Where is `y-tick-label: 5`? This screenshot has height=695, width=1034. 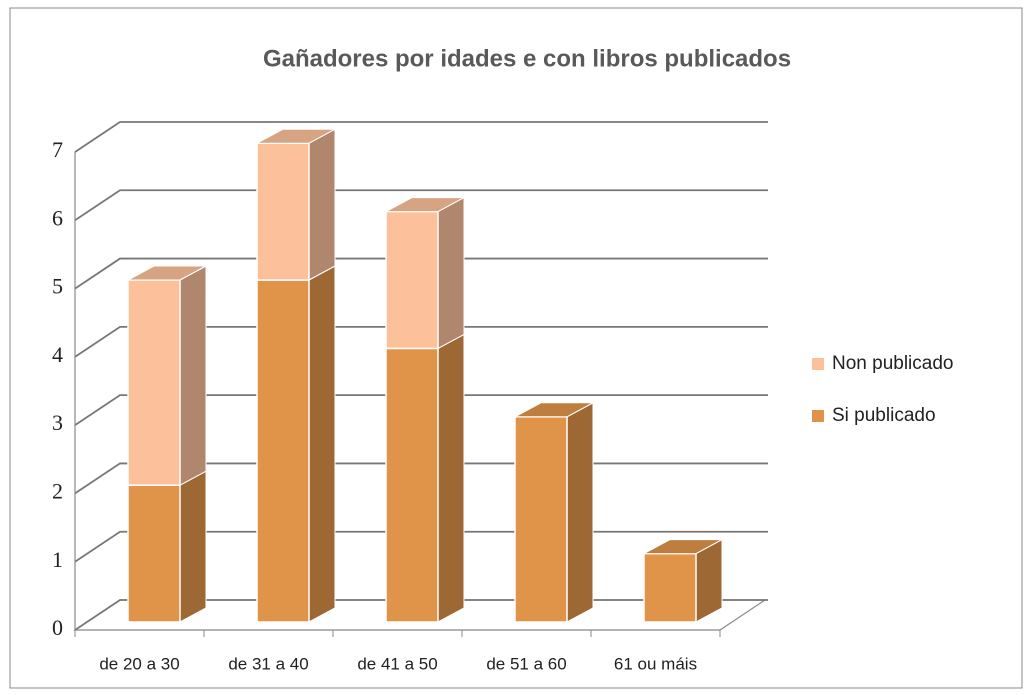
y-tick-label: 5 is located at coordinates (57, 286).